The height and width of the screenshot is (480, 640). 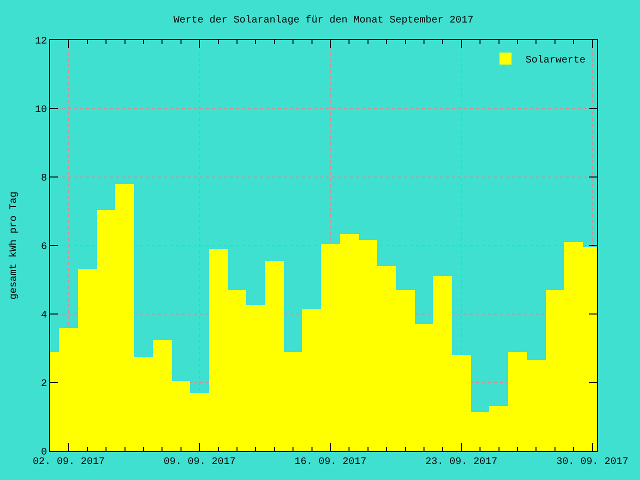 I want to click on x-tick-label: 09. 09. 2017, so click(x=200, y=462).